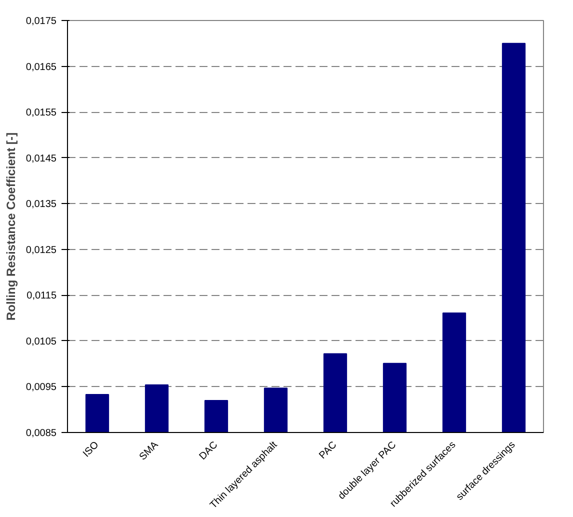 Image resolution: width=573 pixels, height=517 pixels. Describe the element at coordinates (328, 451) in the screenshot. I see `x-tick-label: PAC` at that location.